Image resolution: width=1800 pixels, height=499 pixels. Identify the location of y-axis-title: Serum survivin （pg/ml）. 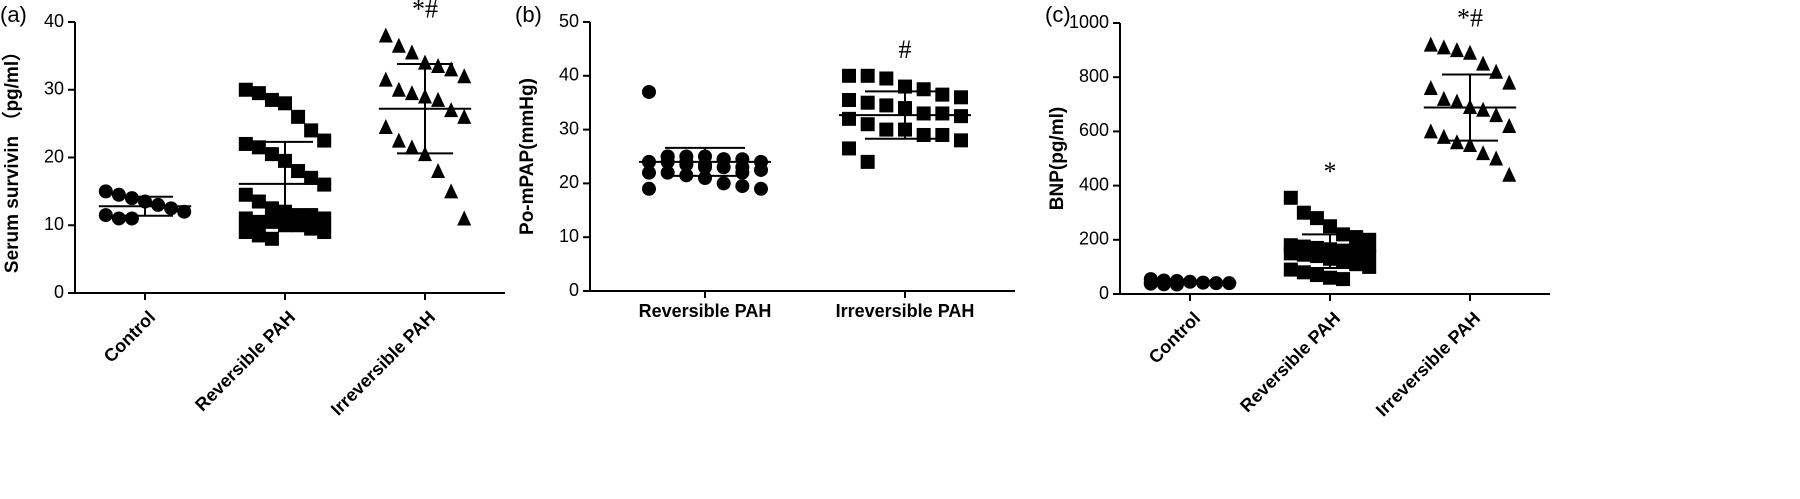
(11, 157).